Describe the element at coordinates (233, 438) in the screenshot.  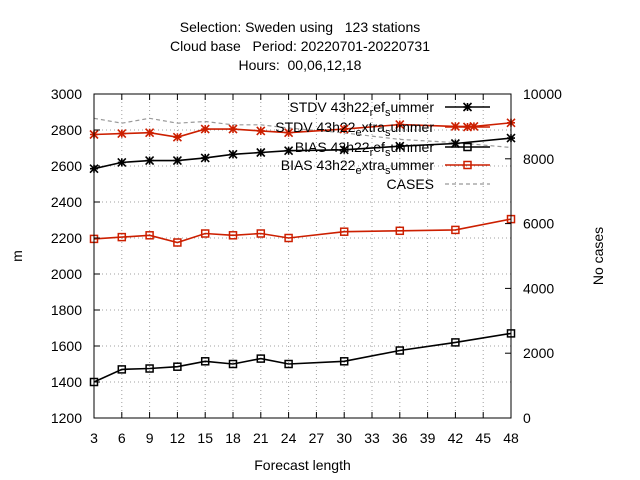
I see `x-tick-label: 18` at that location.